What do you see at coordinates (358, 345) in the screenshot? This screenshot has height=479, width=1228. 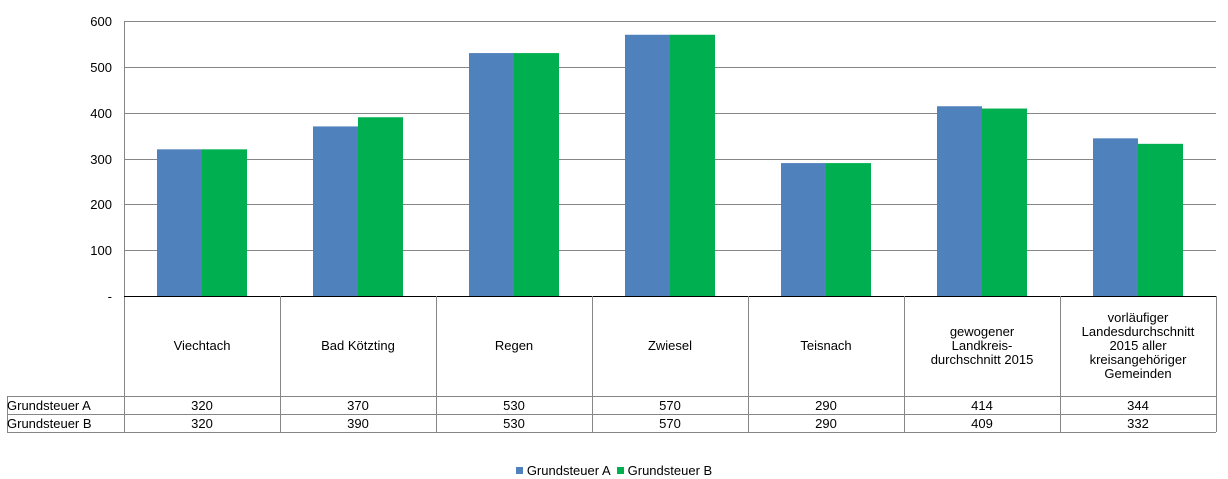 I see `category-label: Bad Kötzting` at bounding box center [358, 345].